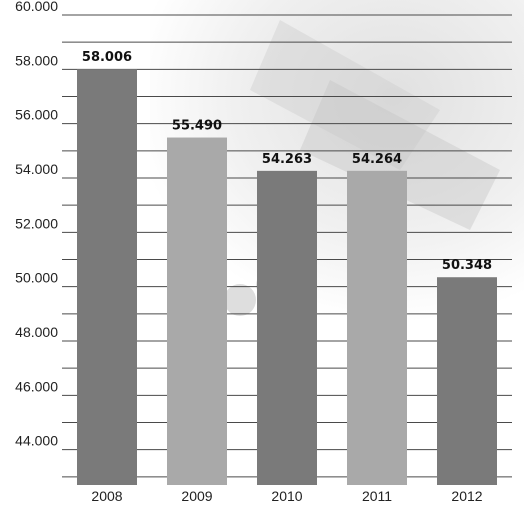 The width and height of the screenshot is (524, 506). Describe the element at coordinates (467, 265) in the screenshot. I see `bar-value-label: 50.348` at that location.